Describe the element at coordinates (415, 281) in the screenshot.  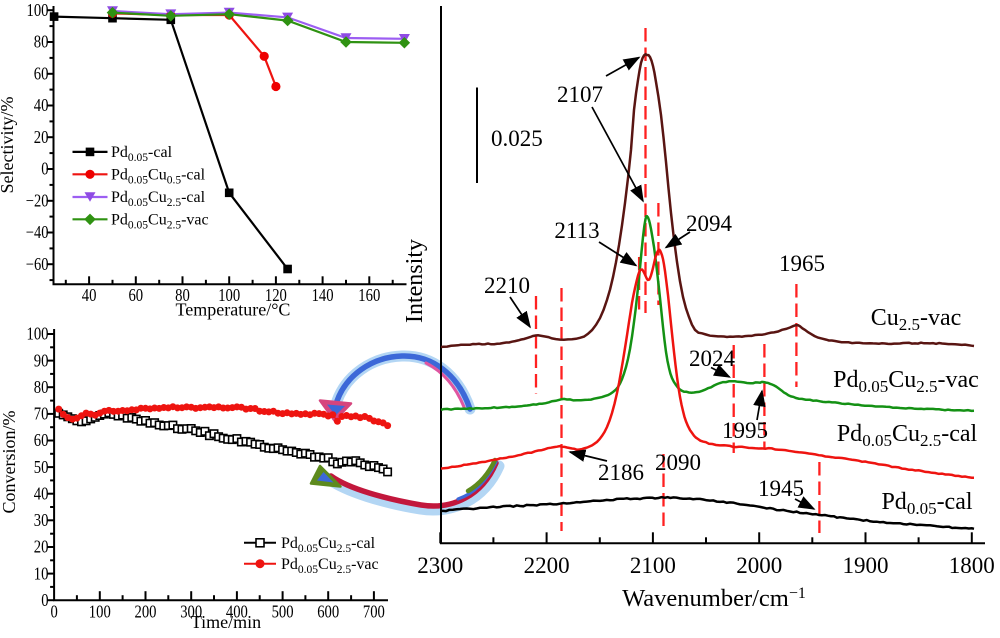
I see `svg-text: Intensity` at that location.